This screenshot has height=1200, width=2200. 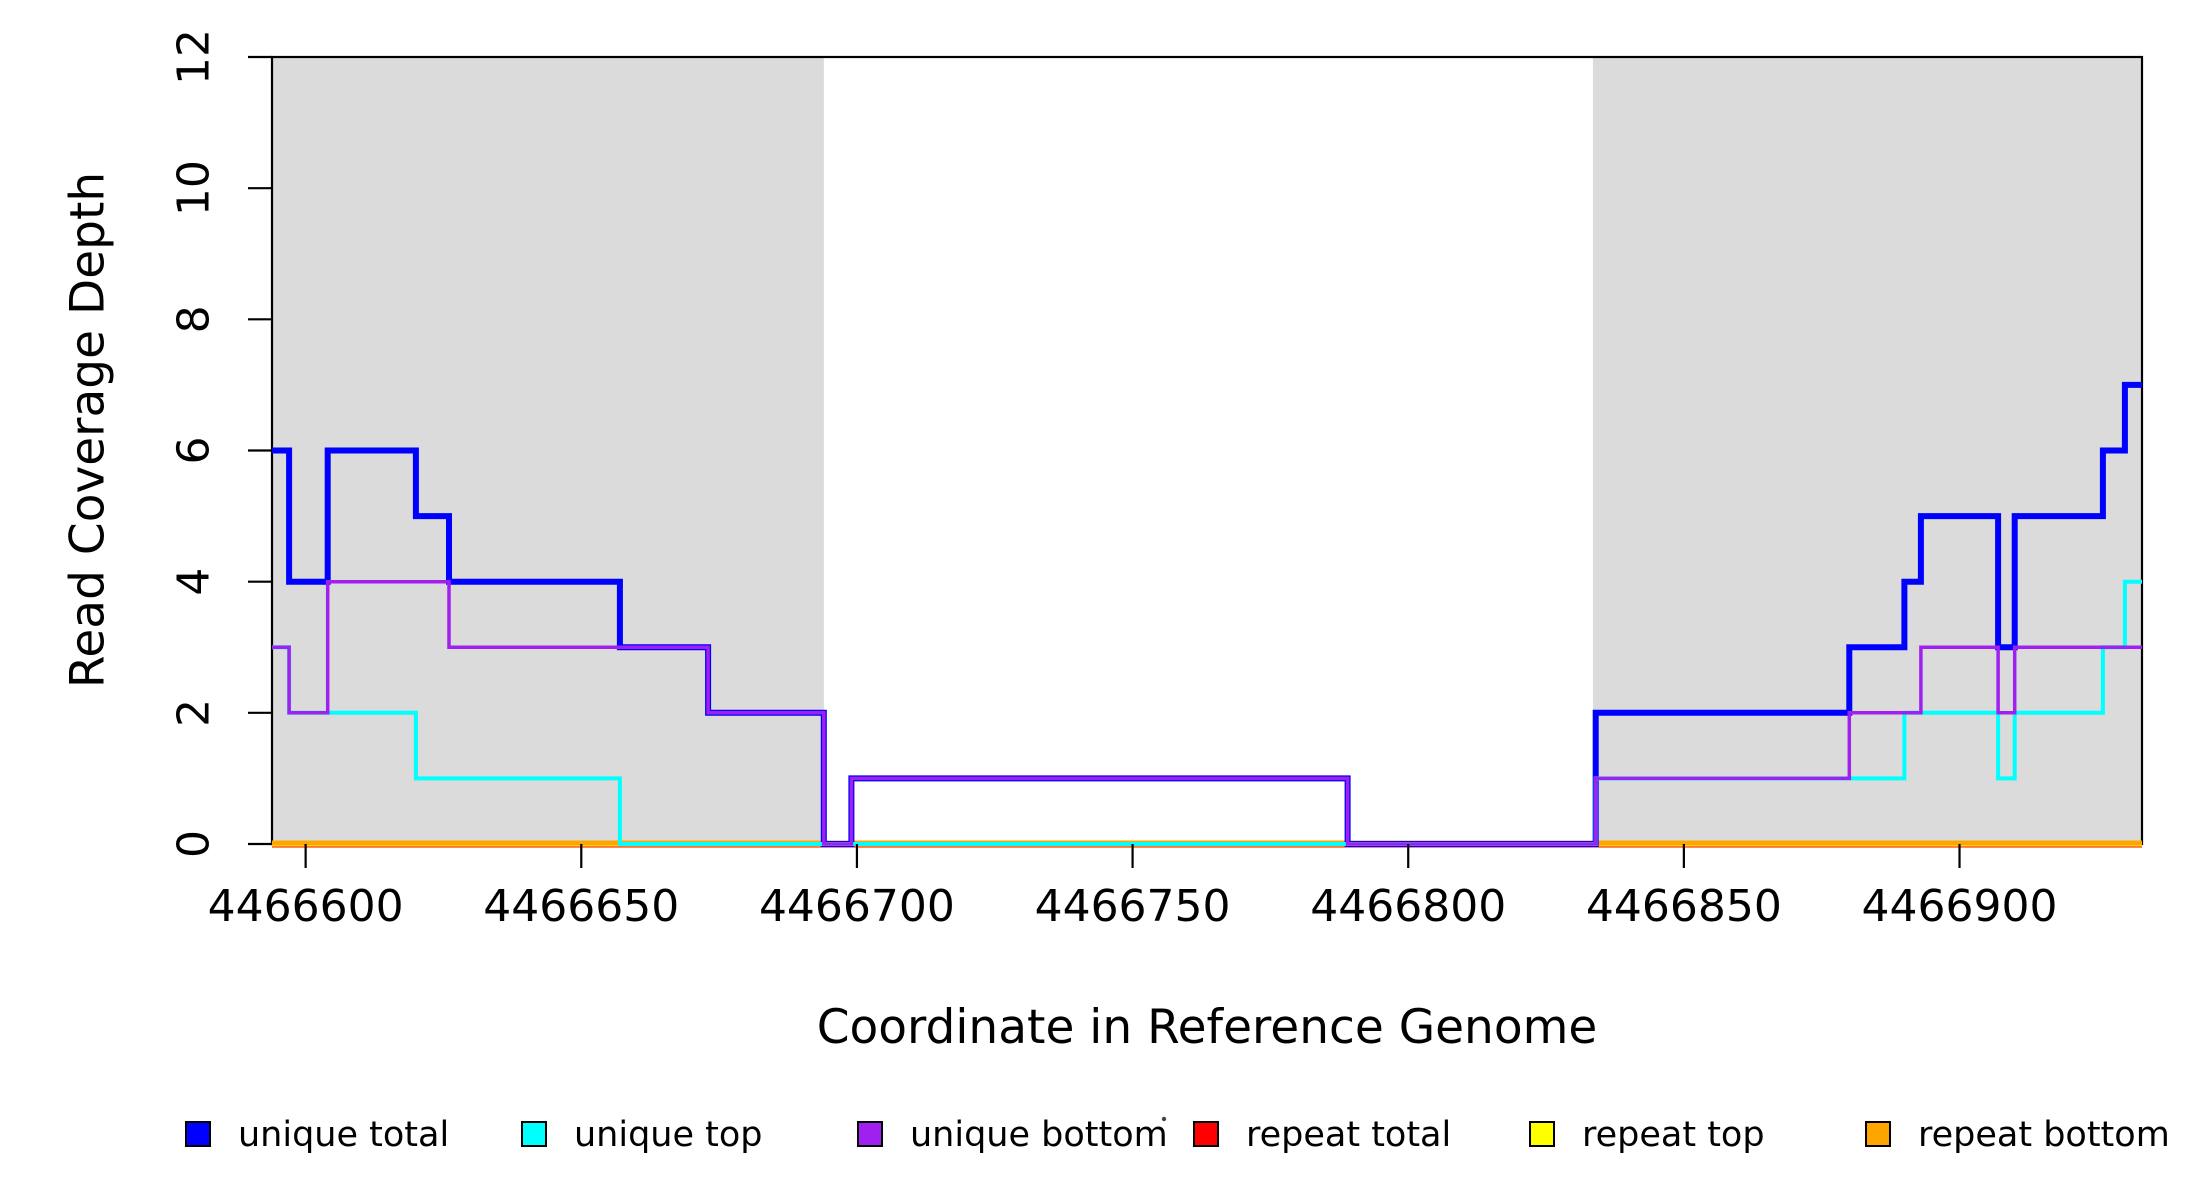 I want to click on legend-label: repeat top, so click(x=1673, y=1135).